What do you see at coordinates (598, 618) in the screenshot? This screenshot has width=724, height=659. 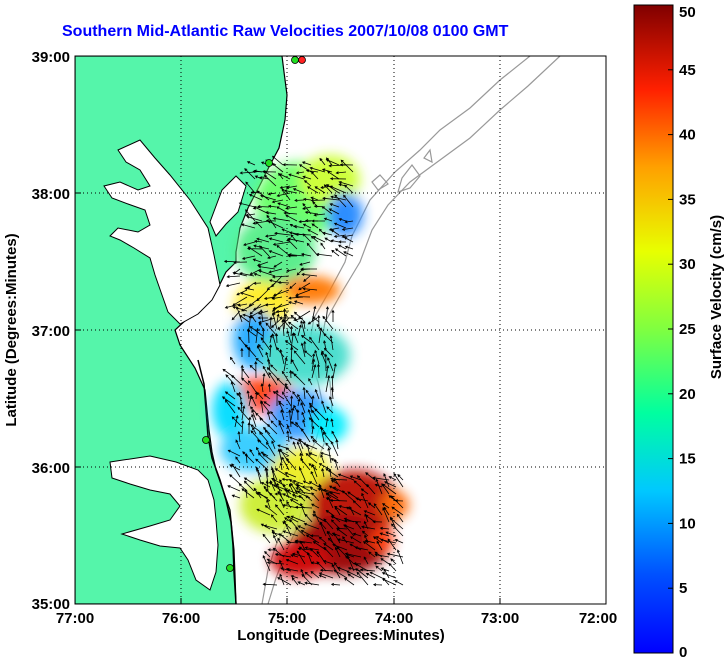 I see `x-tick-label: 72:00` at bounding box center [598, 618].